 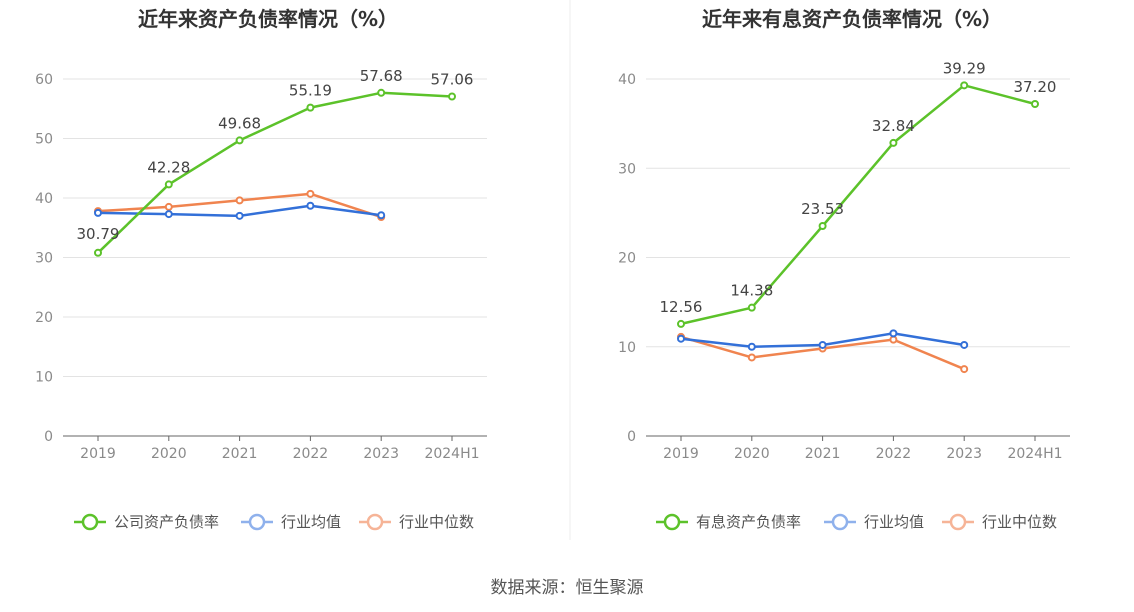 I want to click on data-label: 42.28, so click(x=168, y=167).